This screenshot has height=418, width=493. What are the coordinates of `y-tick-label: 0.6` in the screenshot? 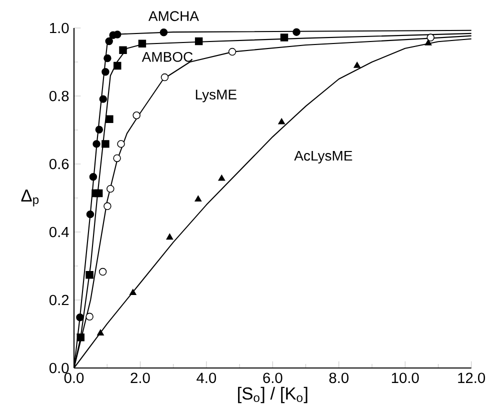 It's located at (59, 164).